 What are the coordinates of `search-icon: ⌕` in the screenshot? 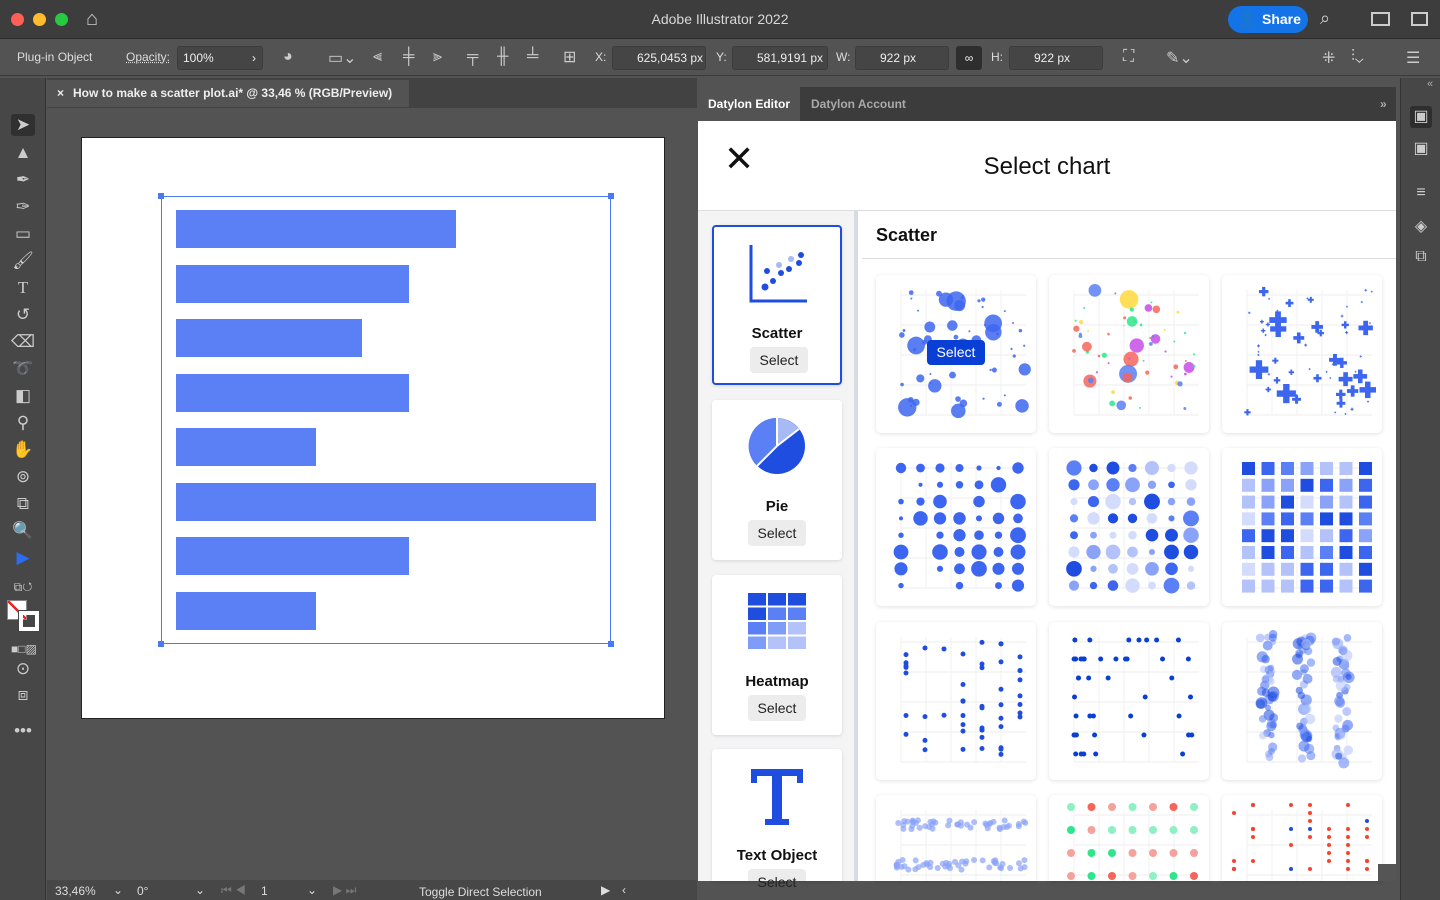 It's located at (1325, 18).